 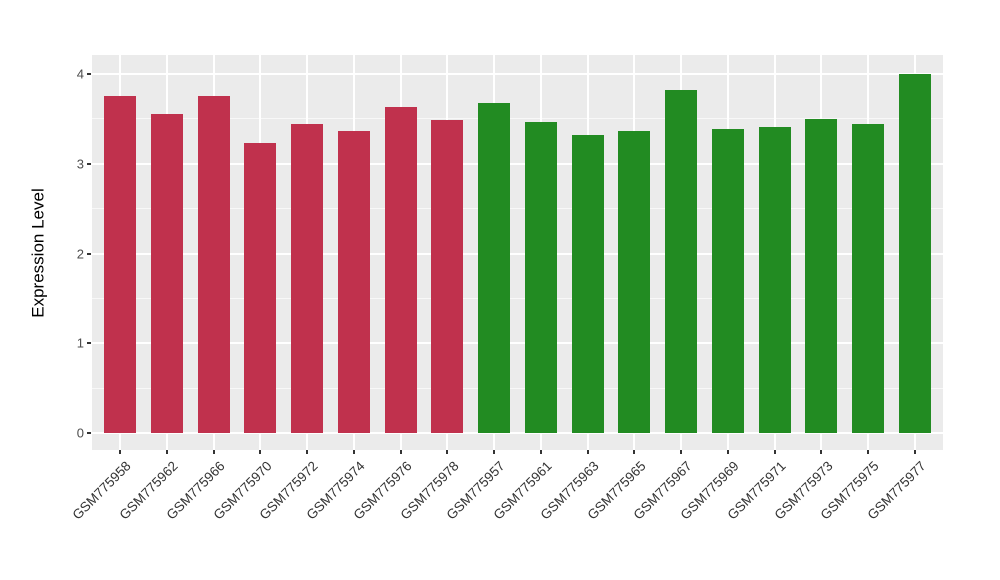 What do you see at coordinates (540, 277) in the screenshot?
I see `bar-GSM775961` at bounding box center [540, 277].